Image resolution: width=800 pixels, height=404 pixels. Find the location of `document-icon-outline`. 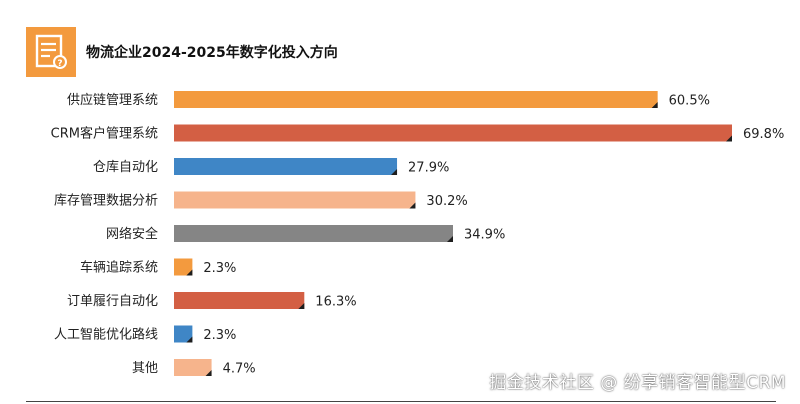

document-icon-outline is located at coordinates (49, 51).